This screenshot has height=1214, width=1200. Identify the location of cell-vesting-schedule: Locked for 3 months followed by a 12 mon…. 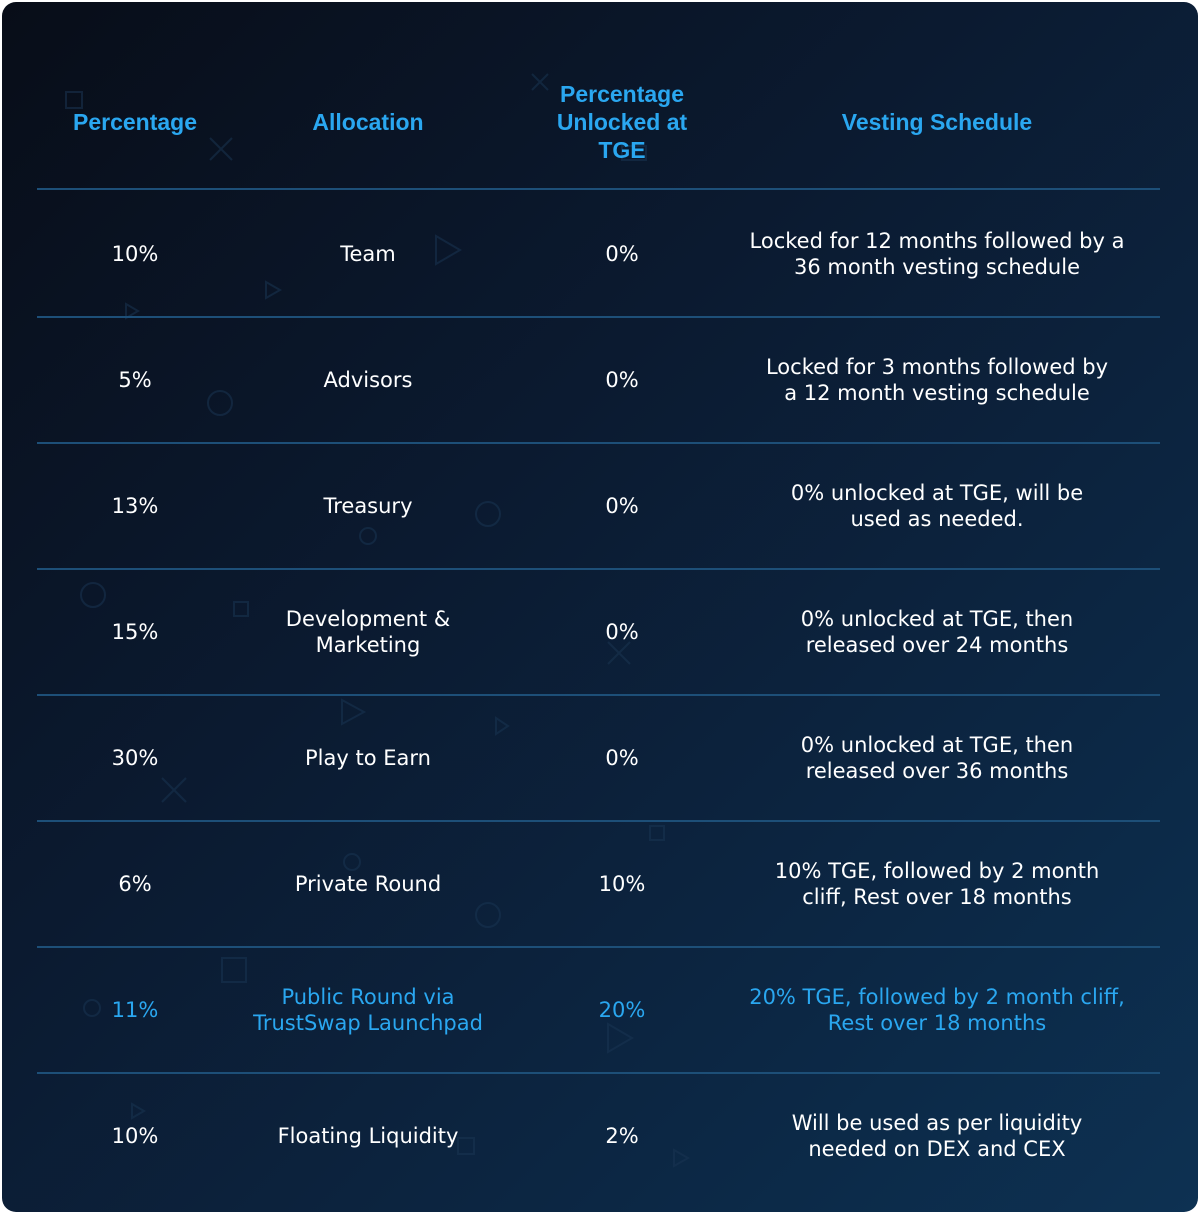
(937, 380).